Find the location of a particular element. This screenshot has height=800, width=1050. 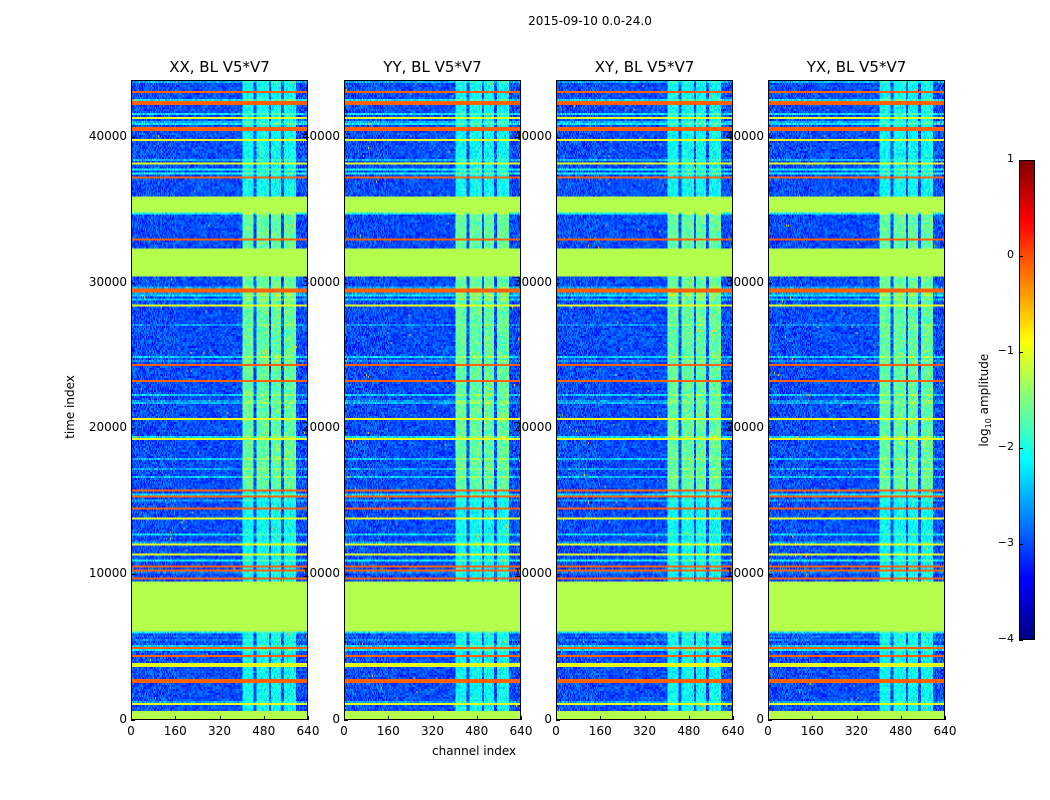

panel-title: YY, BL V5*V7 is located at coordinates (432, 67).